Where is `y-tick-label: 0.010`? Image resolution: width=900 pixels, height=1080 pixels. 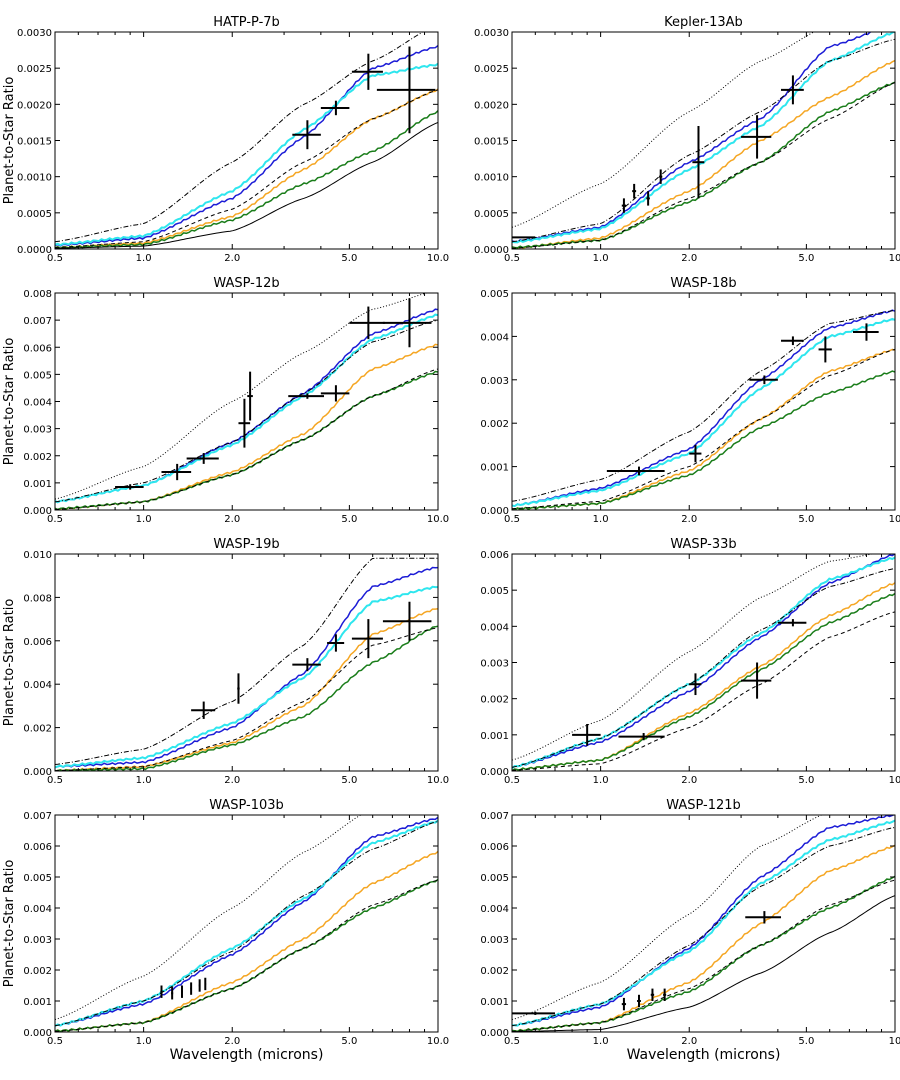 y-tick-label: 0.010 is located at coordinates (37, 555).